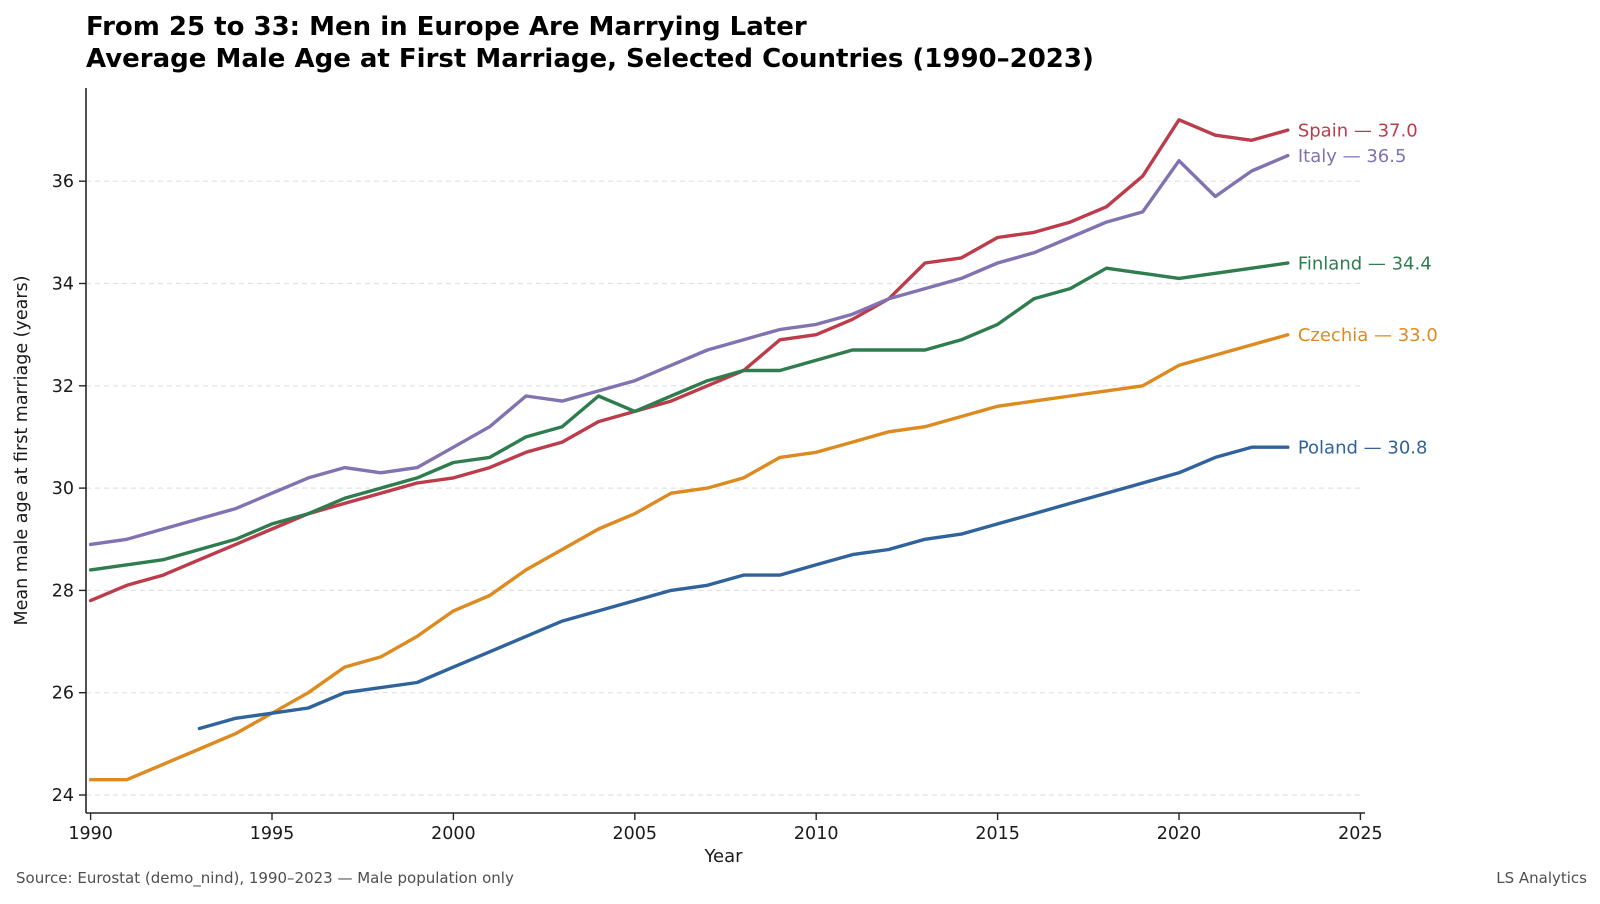  Describe the element at coordinates (1179, 834) in the screenshot. I see `x-tick-label-2020: 2020` at that location.